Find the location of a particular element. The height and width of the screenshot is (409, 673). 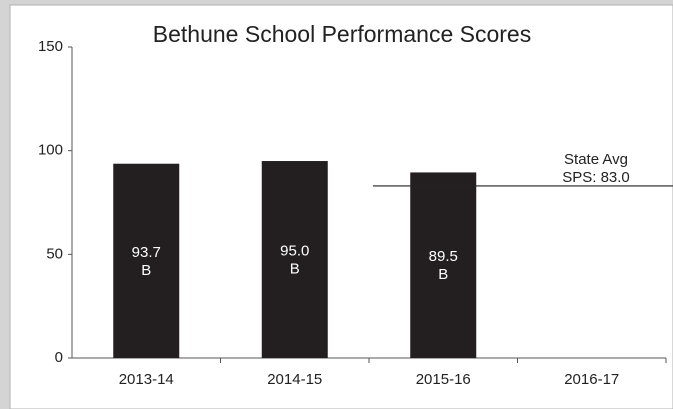

data-label: 93.7 is located at coordinates (146, 252).